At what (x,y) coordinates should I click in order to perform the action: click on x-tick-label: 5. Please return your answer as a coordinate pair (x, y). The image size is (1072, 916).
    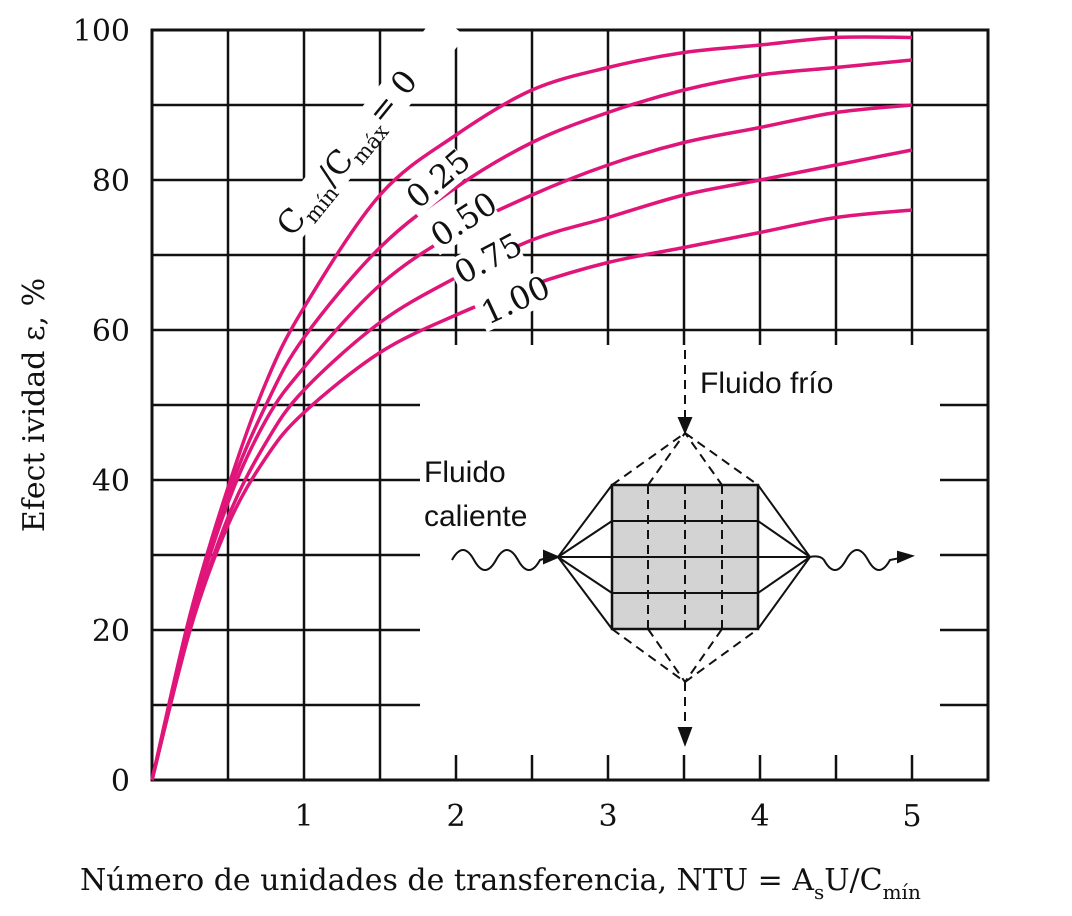
    Looking at the image, I should click on (911, 816).